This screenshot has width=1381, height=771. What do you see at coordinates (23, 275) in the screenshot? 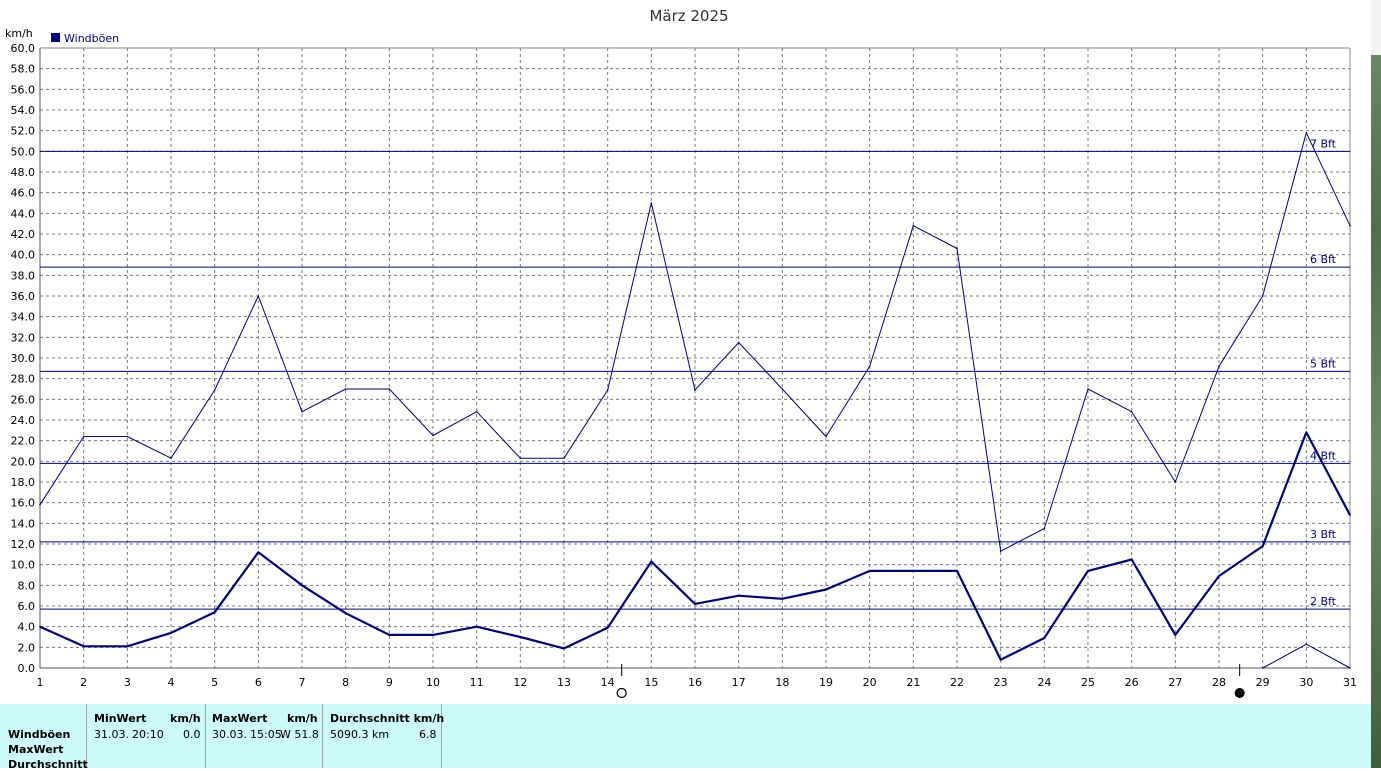
I see `y-tick-label: 38.0` at bounding box center [23, 275].